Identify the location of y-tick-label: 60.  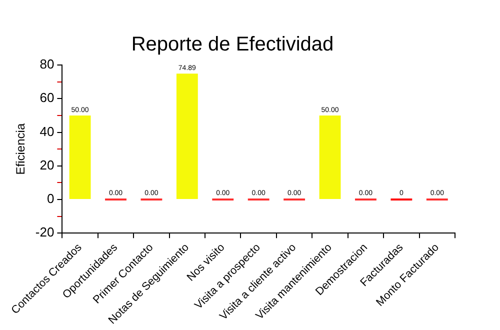
(47, 98).